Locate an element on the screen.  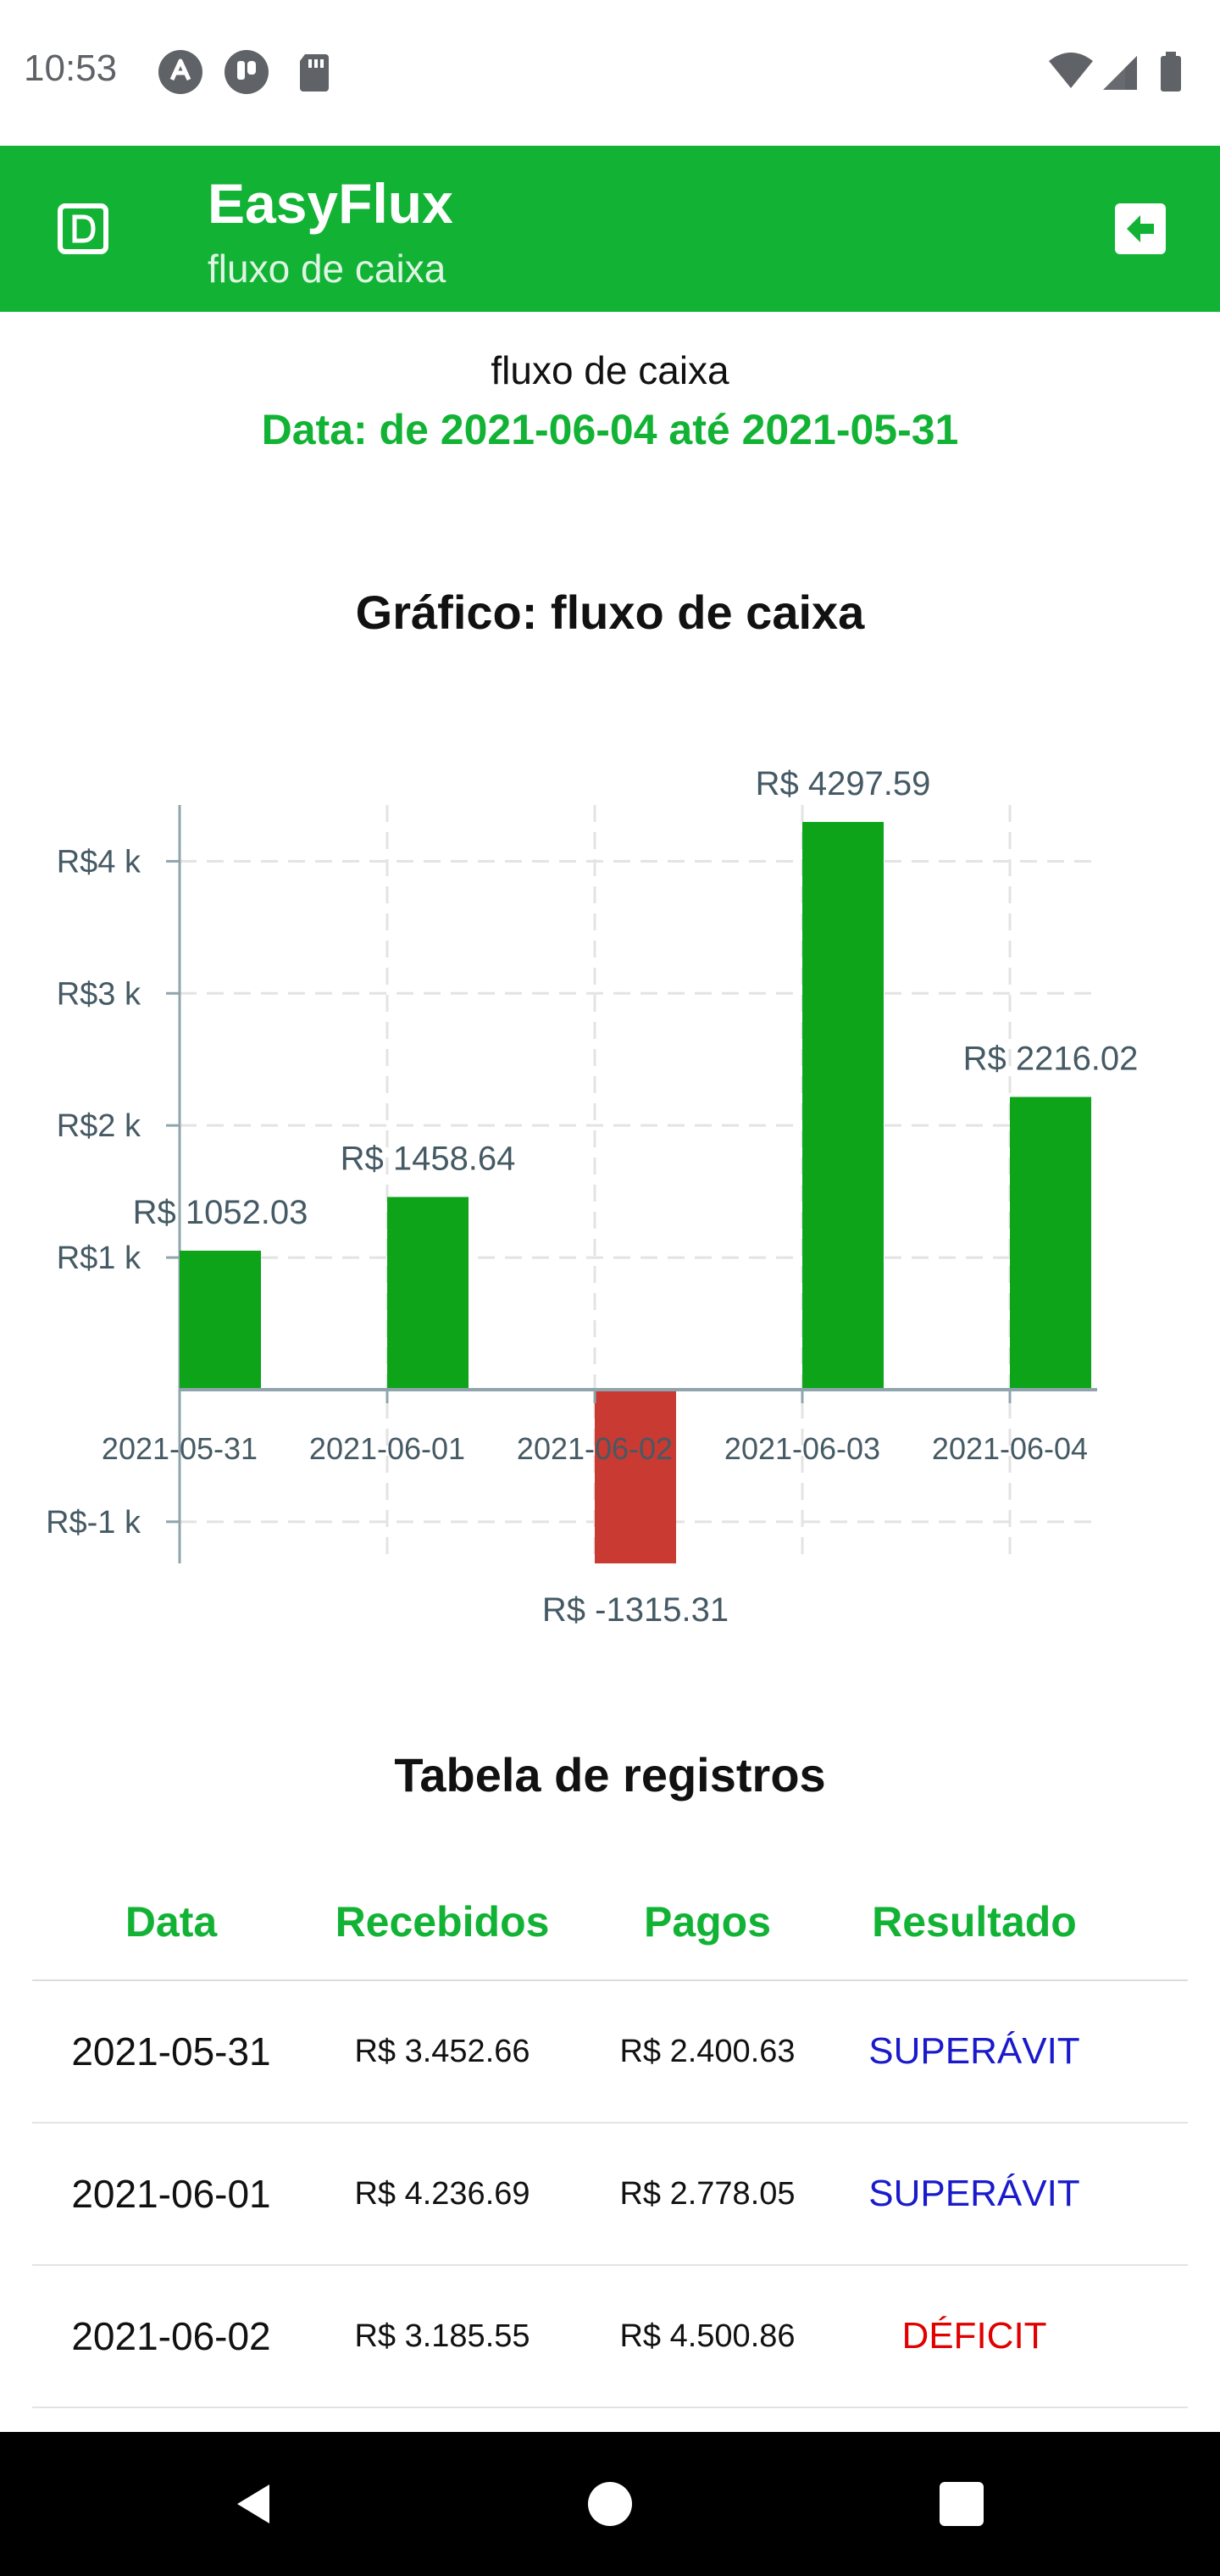
row-paid: R$ 2.778.05 is located at coordinates (707, 2193).